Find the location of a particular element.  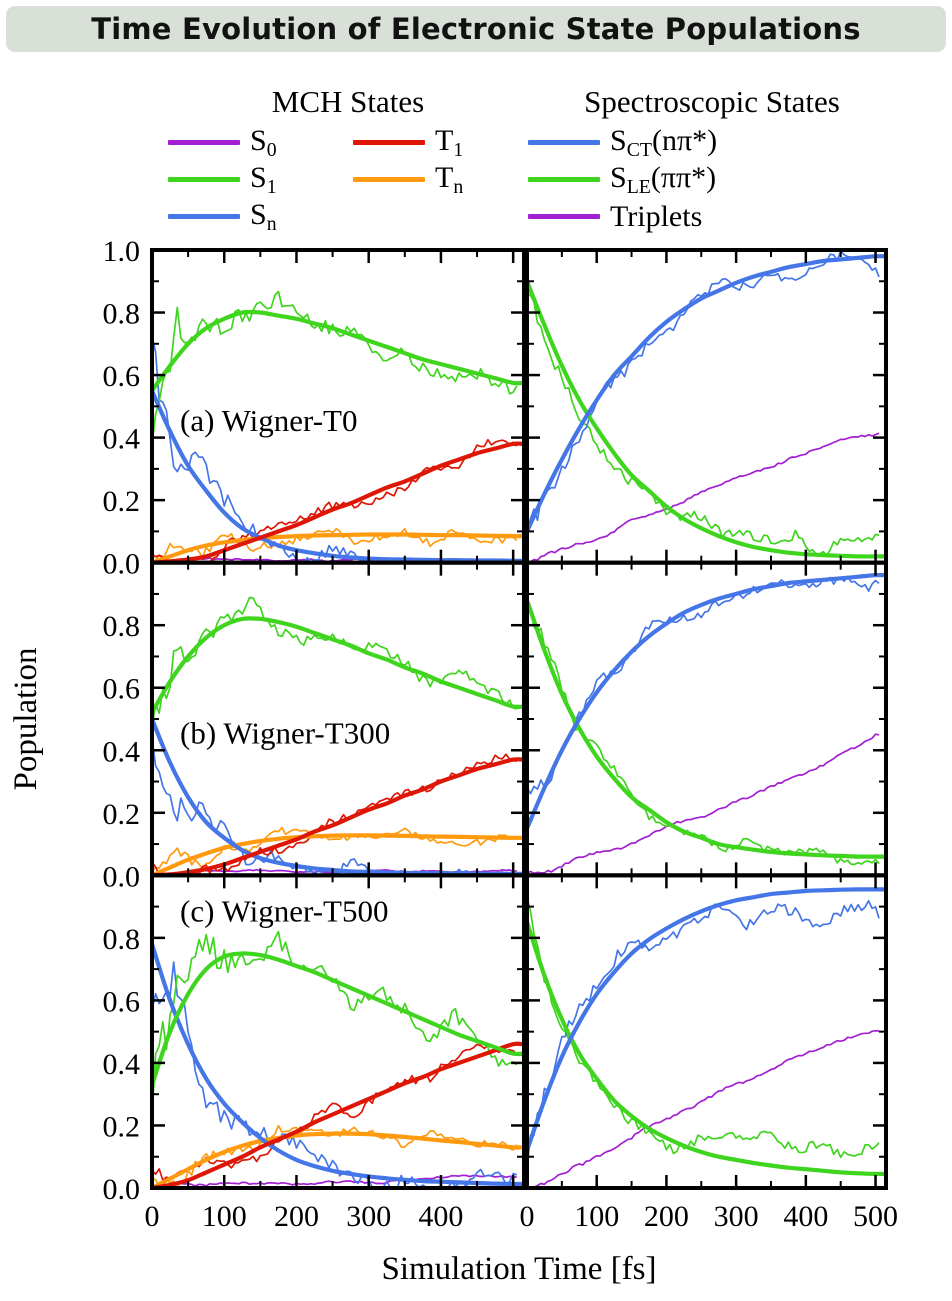

legend-entry: S1 is located at coordinates (260, 179).